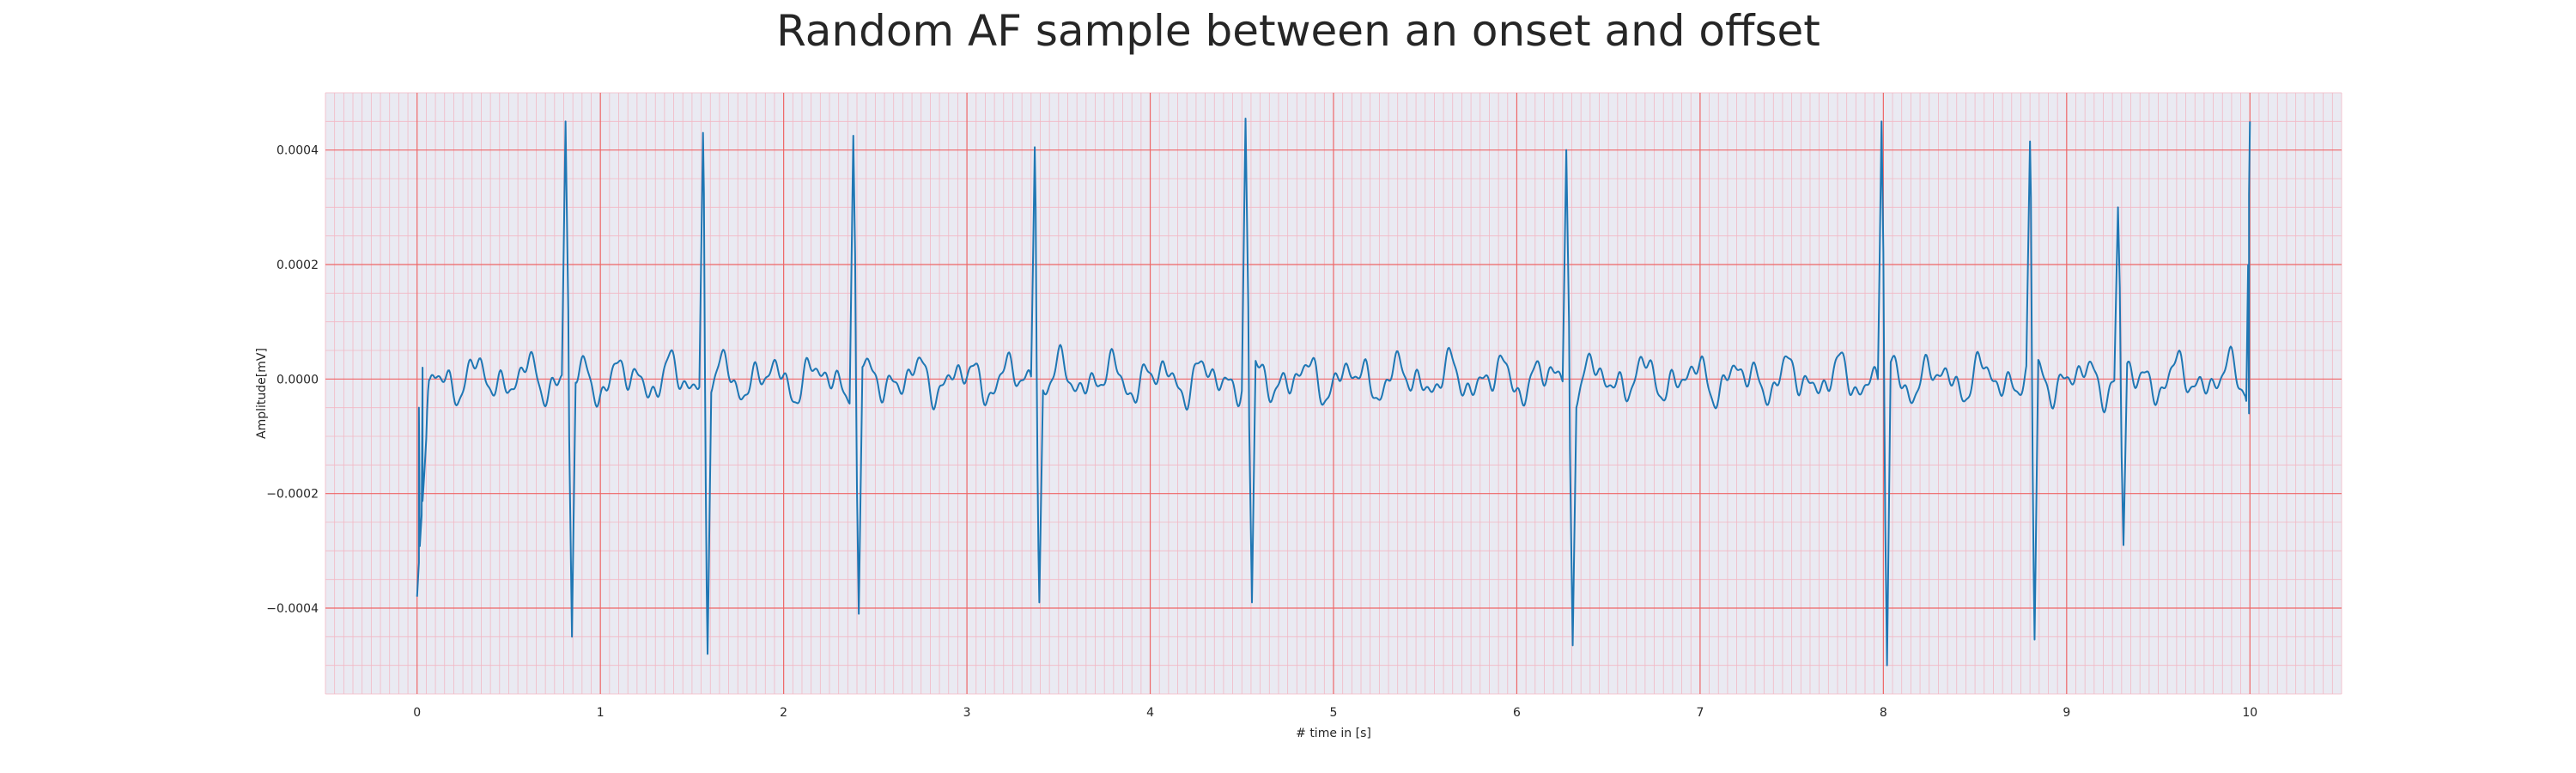 This screenshot has height=773, width=2576. I want to click on x-tick-label: 7, so click(1700, 713).